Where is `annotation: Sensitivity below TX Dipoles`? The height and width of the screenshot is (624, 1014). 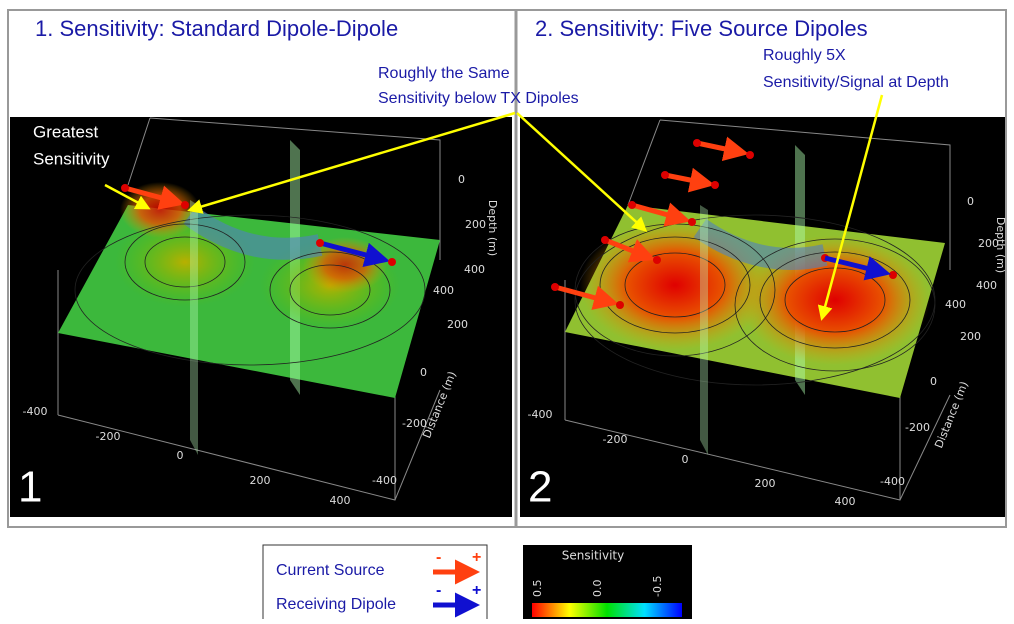 annotation: Sensitivity below TX Dipoles is located at coordinates (478, 98).